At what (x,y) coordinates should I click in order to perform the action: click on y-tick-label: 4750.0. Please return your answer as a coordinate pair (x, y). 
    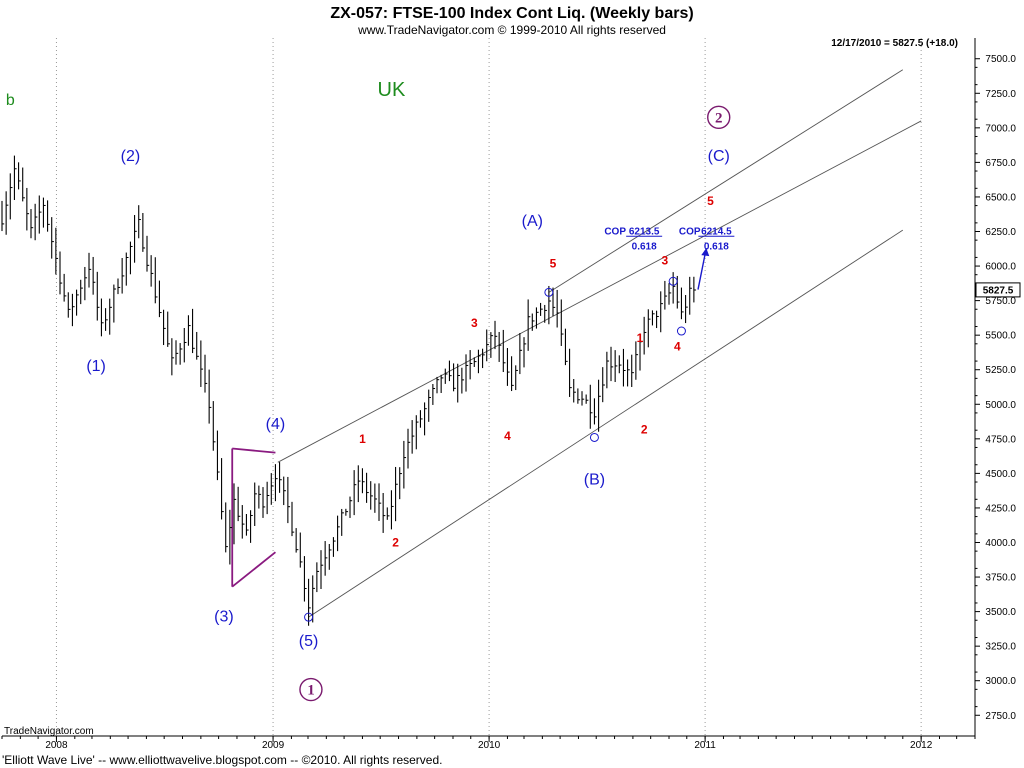
    Looking at the image, I should click on (1000, 439).